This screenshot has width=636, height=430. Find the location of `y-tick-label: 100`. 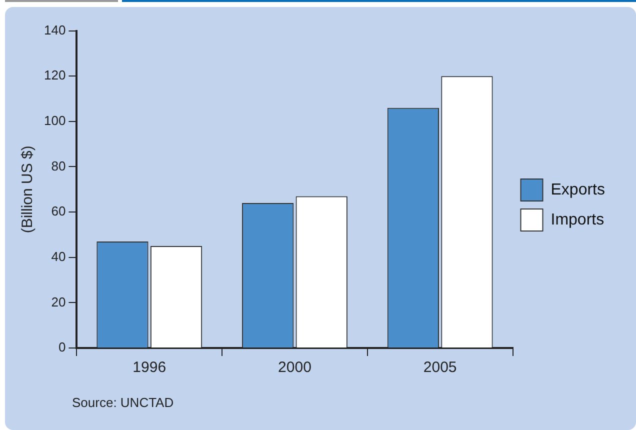

y-tick-label: 100 is located at coordinates (55, 120).